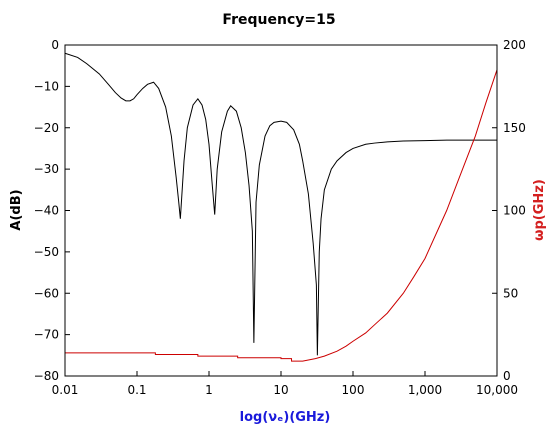 This screenshot has height=437, width=557. What do you see at coordinates (136, 390) in the screenshot?
I see `x-tick-label: 0.1` at bounding box center [136, 390].